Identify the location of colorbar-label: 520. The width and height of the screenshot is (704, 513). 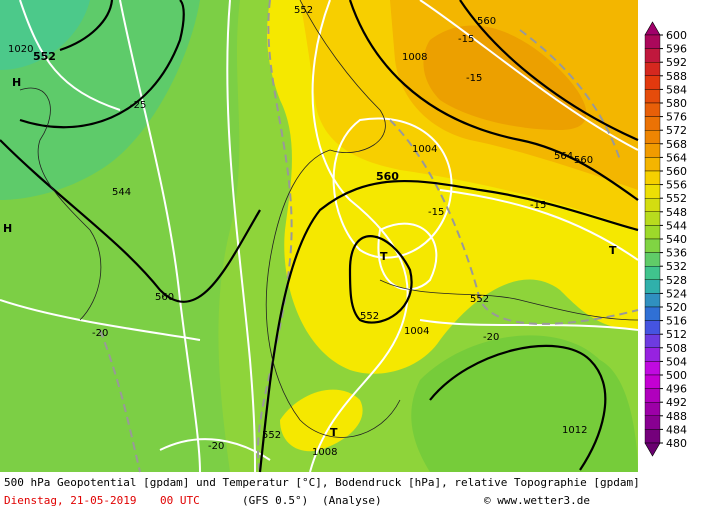
(676, 307).